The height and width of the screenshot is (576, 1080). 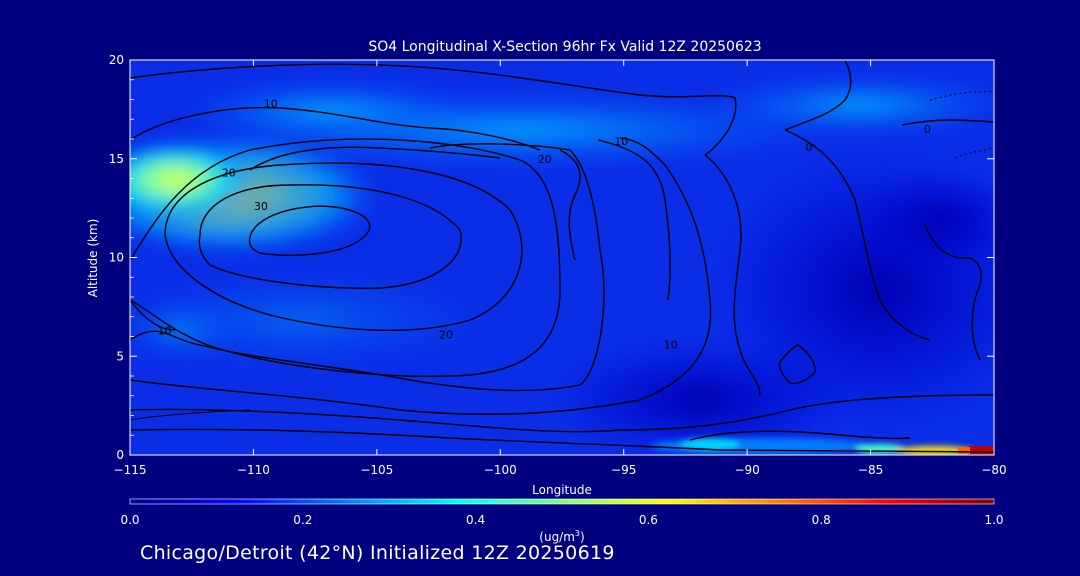 What do you see at coordinates (562, 490) in the screenshot?
I see `x-axis-label: Longitude` at bounding box center [562, 490].